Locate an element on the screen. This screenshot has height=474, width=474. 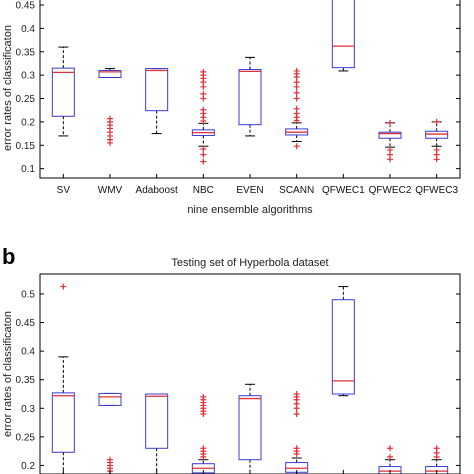
panel-b-ytick-label-2: 0.25 is located at coordinates (26, 437).